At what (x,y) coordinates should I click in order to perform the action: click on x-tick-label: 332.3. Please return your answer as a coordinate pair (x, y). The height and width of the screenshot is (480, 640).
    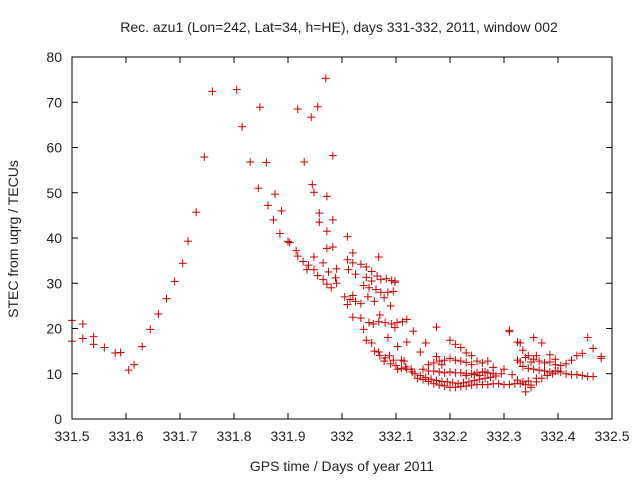
    Looking at the image, I should click on (503, 436).